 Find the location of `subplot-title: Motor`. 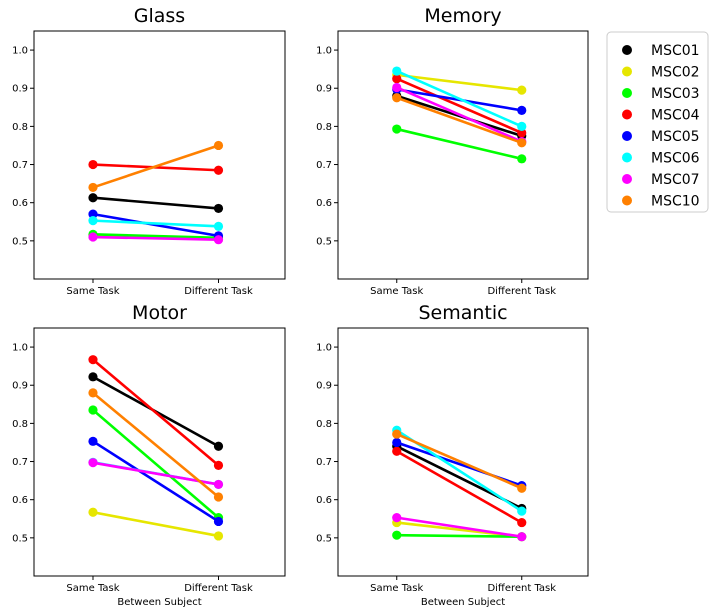

subplot-title: Motor is located at coordinates (159, 313).